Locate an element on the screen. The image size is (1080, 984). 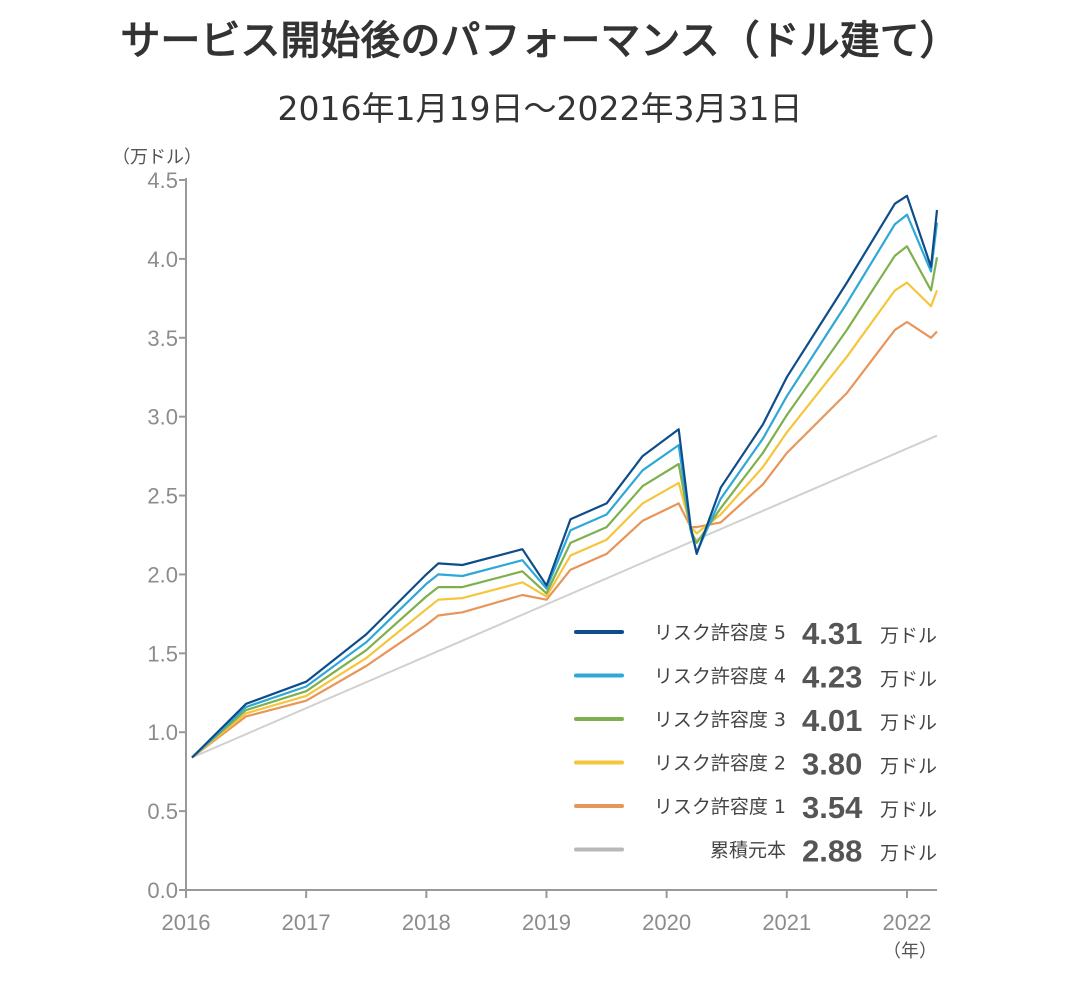
x-tick-label: 2020 is located at coordinates (666, 922).